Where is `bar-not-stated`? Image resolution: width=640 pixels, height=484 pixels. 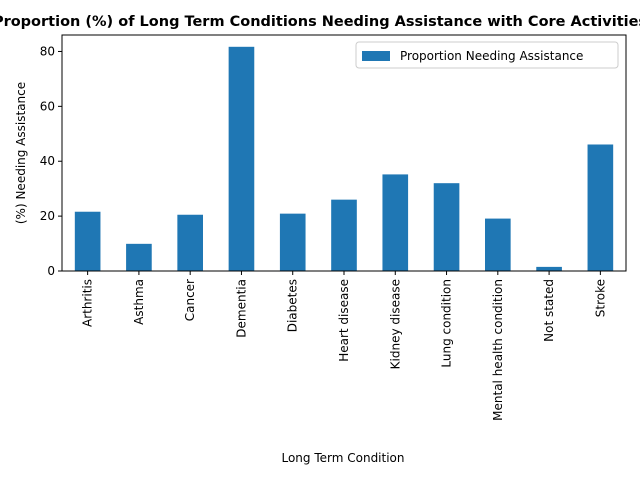
bar-not-stated is located at coordinates (549, 268).